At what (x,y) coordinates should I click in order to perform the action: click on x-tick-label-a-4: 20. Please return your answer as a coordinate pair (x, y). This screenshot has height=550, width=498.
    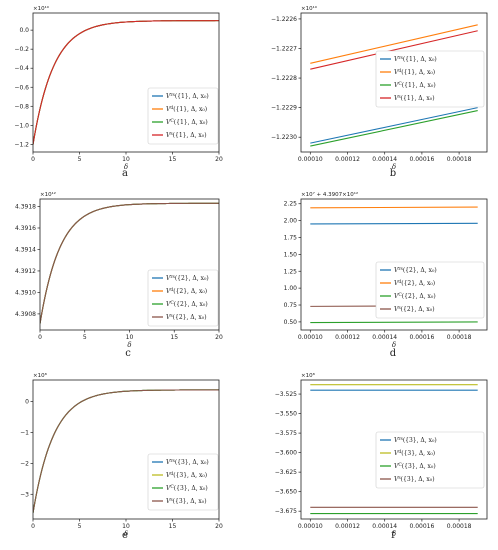
    Looking at the image, I should click on (219, 159).